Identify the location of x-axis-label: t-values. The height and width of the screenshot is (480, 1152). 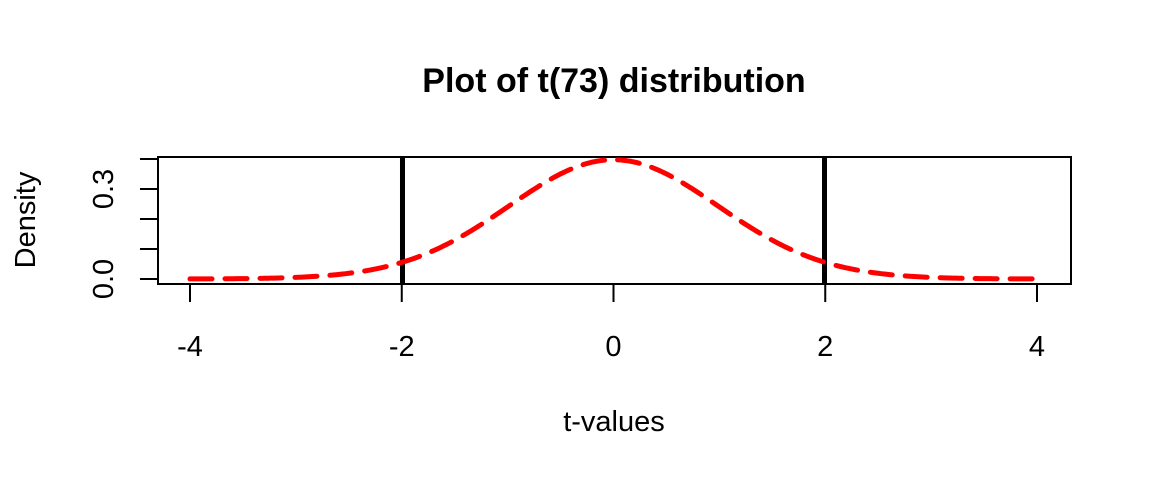
(614, 422).